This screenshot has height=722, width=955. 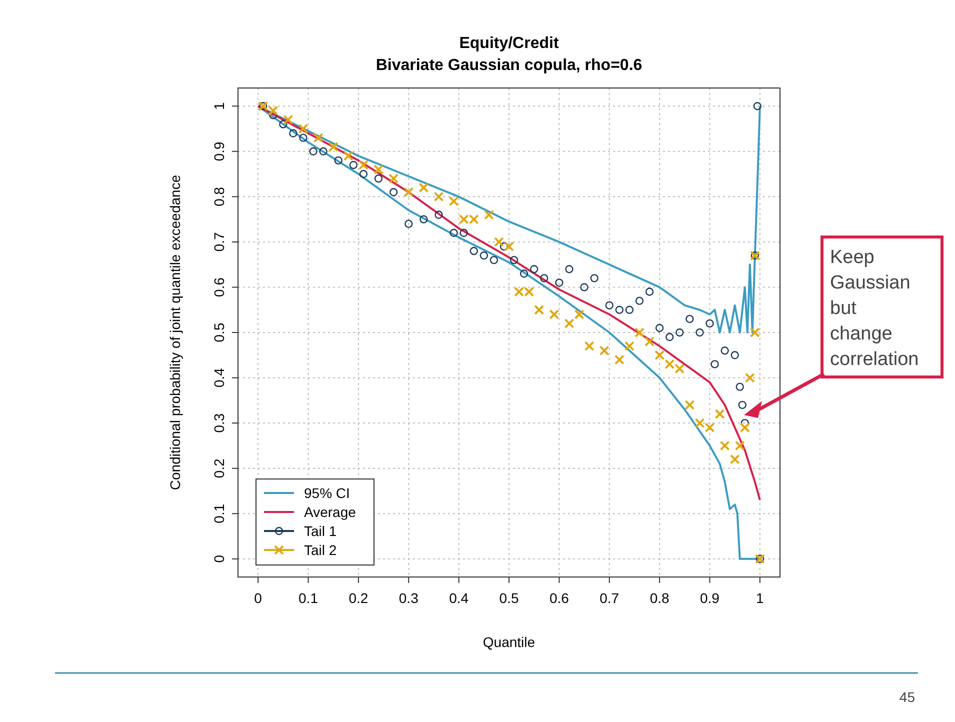 I want to click on x-tick-label: 0.2, so click(x=358, y=598).